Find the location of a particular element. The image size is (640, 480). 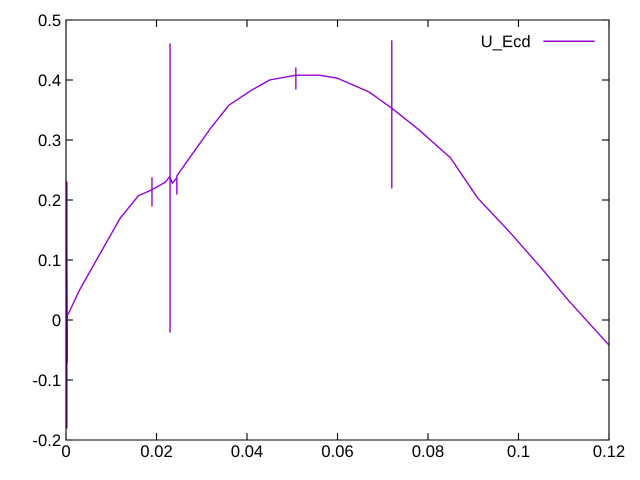

x-tick-label: 0.08 is located at coordinates (428, 451).